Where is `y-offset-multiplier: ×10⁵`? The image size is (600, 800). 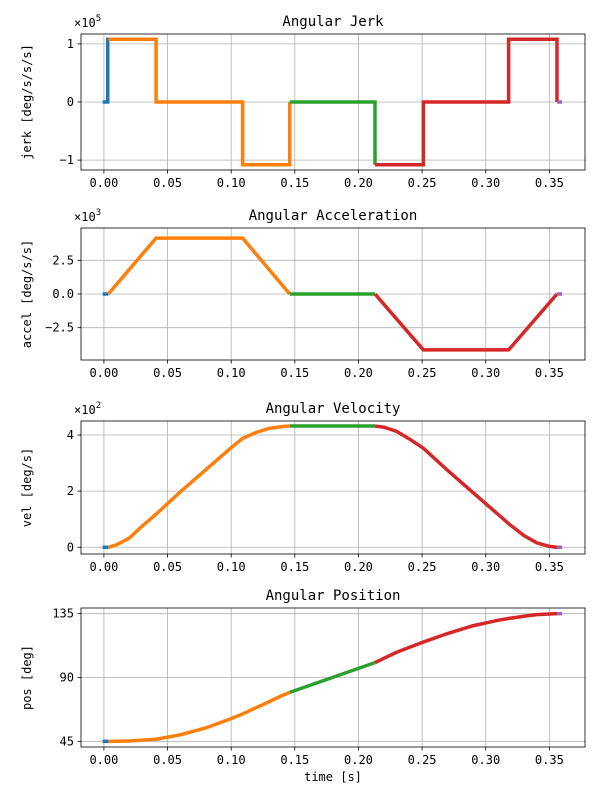
y-offset-multiplier: ×10⁵ is located at coordinates (87, 22).